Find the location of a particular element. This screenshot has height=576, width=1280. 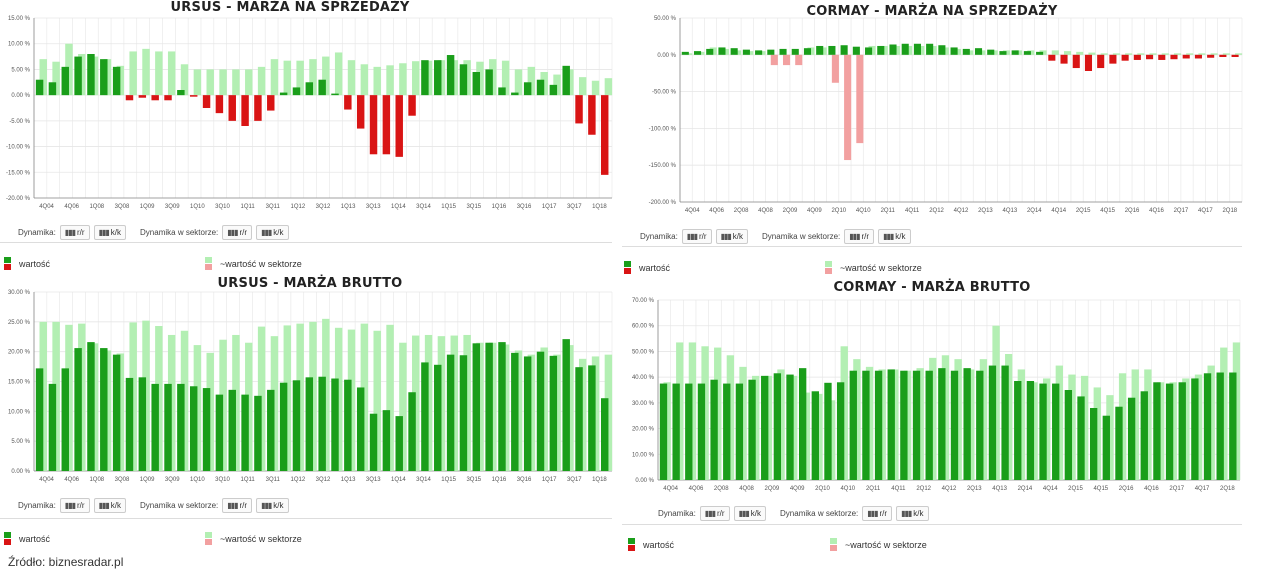

y-tick-label: -10.00 % is located at coordinates (18, 148).